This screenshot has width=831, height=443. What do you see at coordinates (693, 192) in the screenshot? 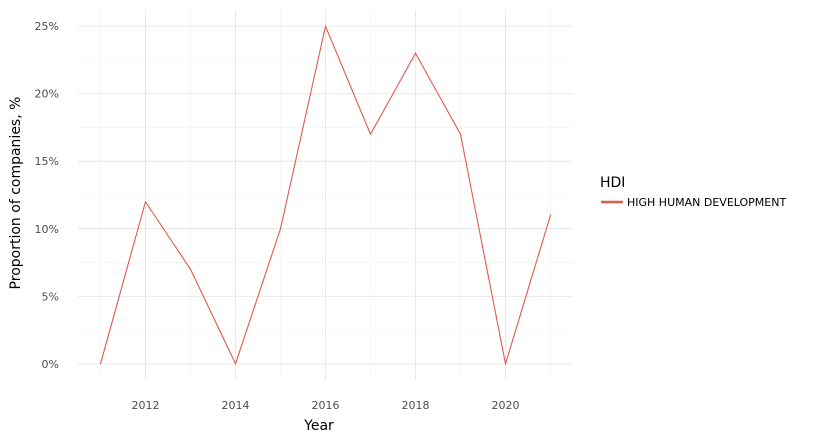
I see `legend: HDI HIGH HUMAN DEVELOPMENT` at bounding box center [693, 192].